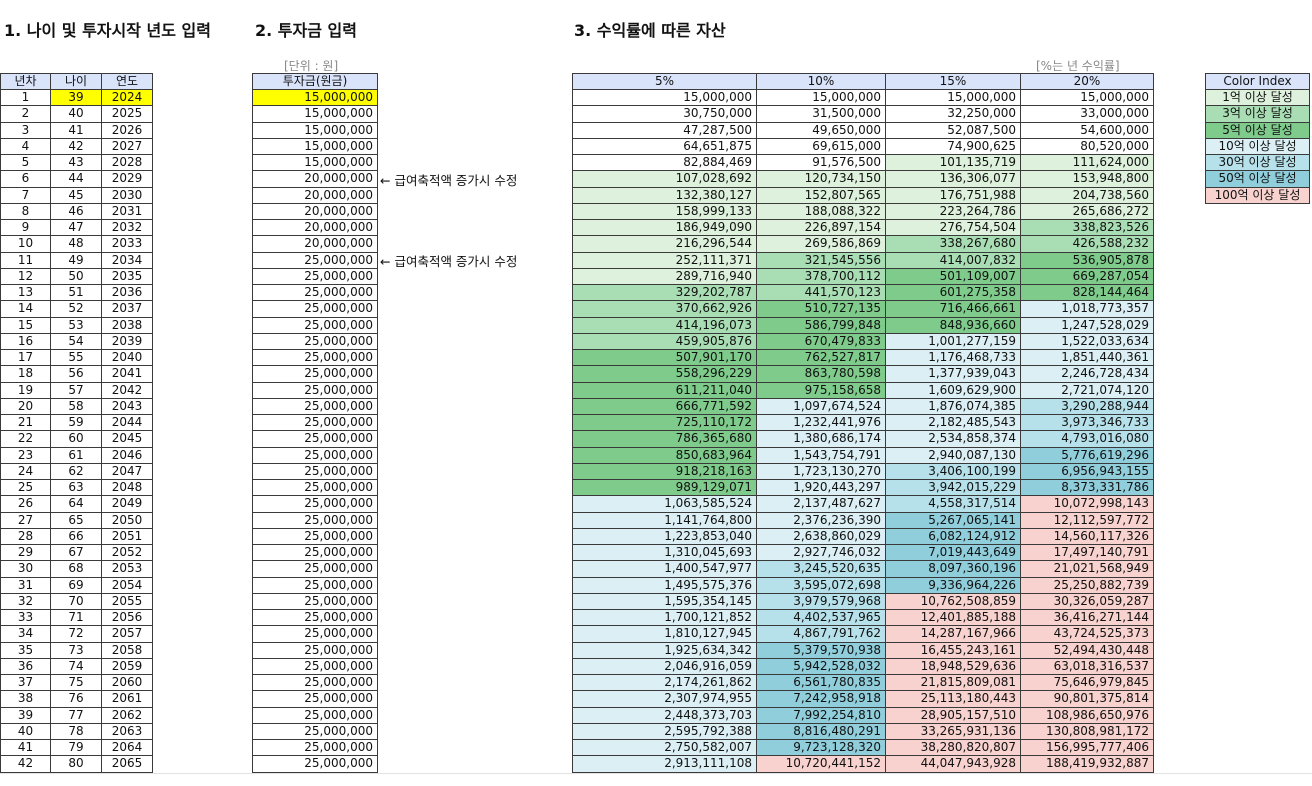 This screenshot has height=786, width=1312. What do you see at coordinates (821, 81) in the screenshot?
I see `column-header: 10%` at bounding box center [821, 81].